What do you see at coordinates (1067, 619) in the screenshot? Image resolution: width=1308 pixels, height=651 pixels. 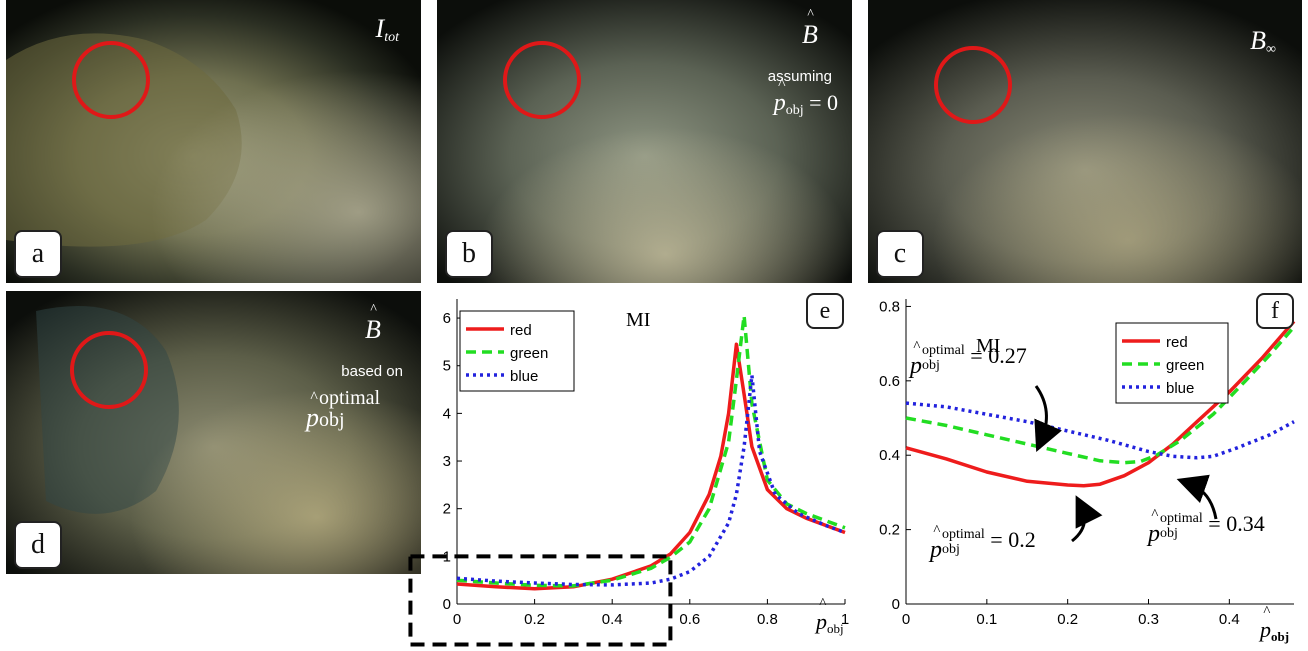 I see `plot-f-xtick-label: 0.2` at bounding box center [1067, 619].